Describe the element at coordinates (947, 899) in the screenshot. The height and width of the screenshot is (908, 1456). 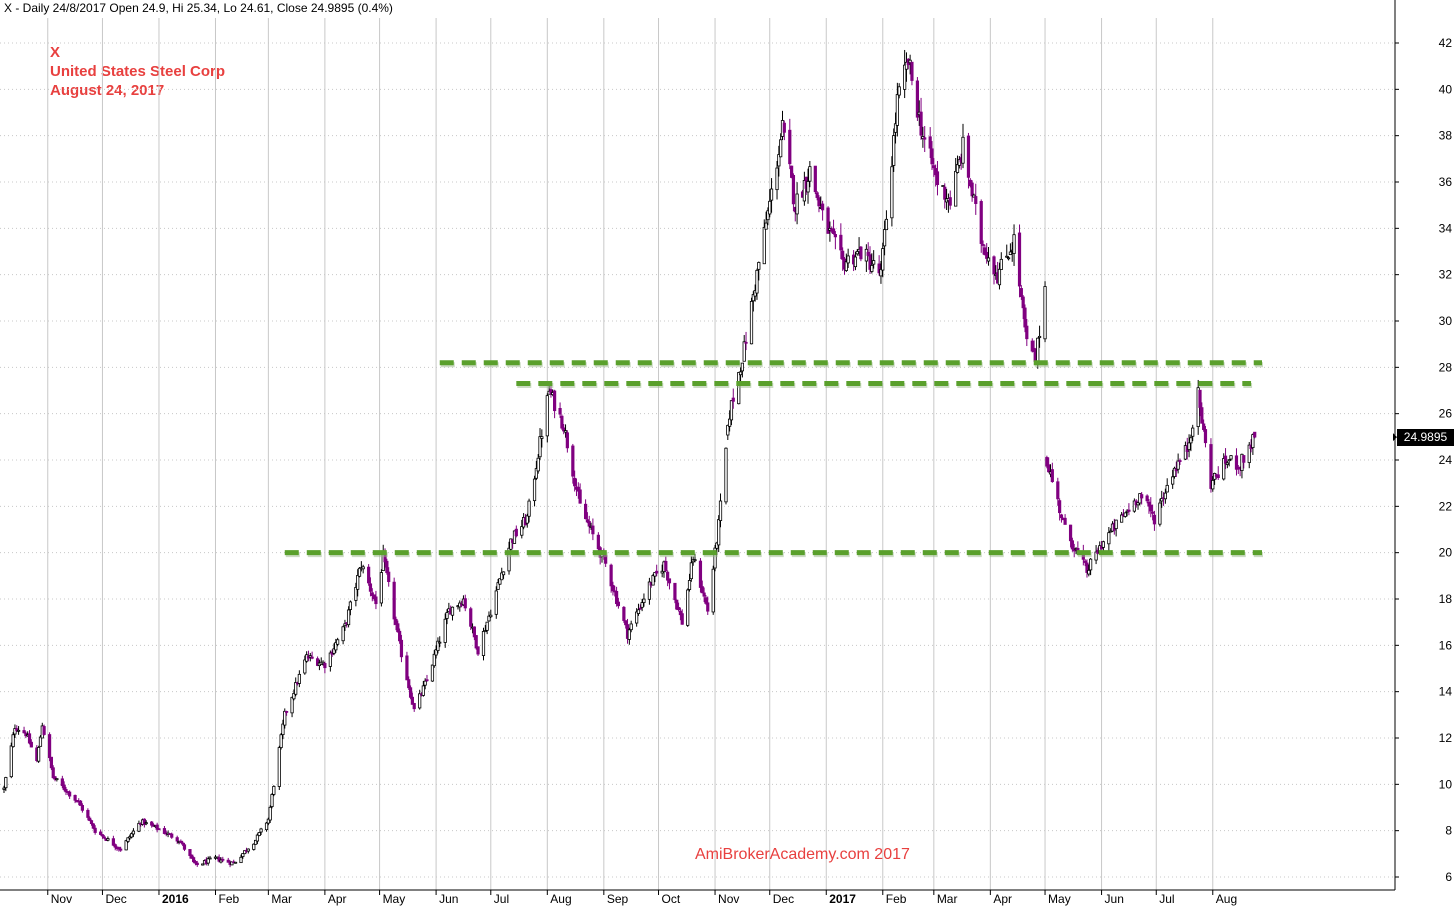
I see `x-tick-label: Mar` at that location.